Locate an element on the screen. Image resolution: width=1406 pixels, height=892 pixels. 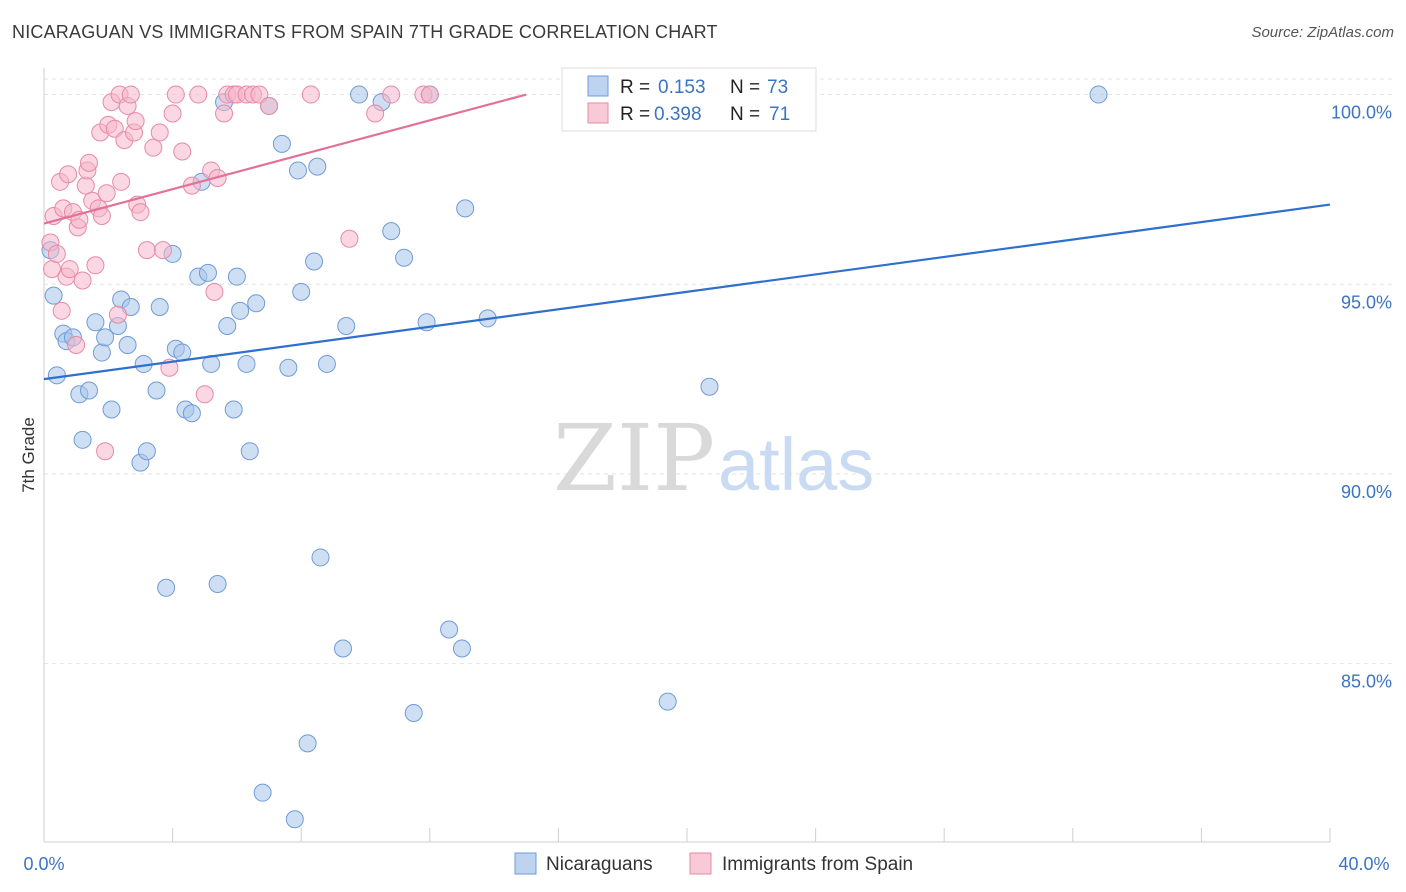
legend-n-value-blue: 73 is located at coordinates (777, 87).